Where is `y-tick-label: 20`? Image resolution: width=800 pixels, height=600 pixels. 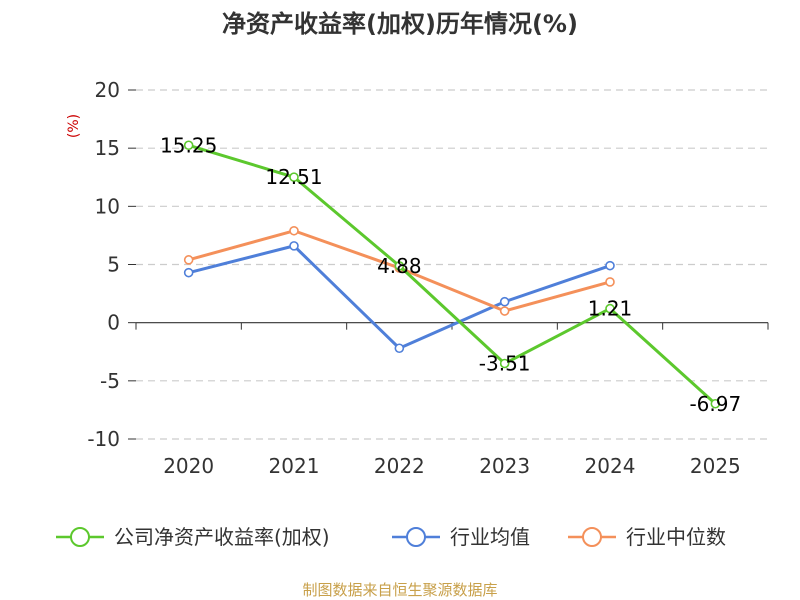 y-tick-label: 20 is located at coordinates (107, 90).